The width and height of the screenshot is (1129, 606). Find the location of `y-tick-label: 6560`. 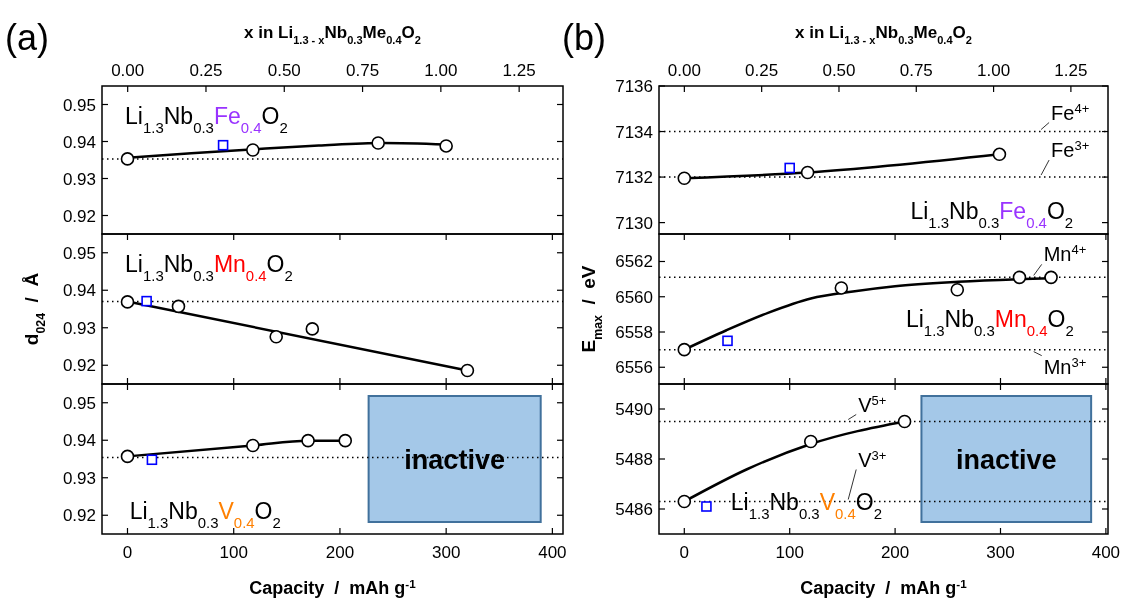

y-tick-label: 6560 is located at coordinates (634, 297).